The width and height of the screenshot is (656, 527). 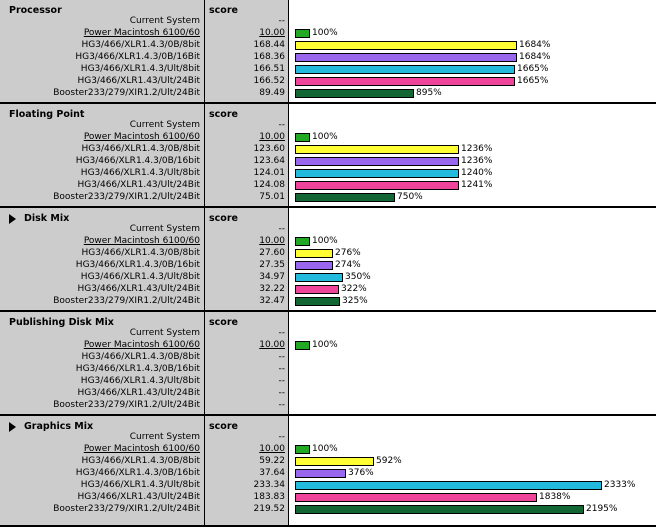 I want to click on result-row: HG3/466/XLR1.43/Ult/24Bit 32.22 322%, so click(x=328, y=289).